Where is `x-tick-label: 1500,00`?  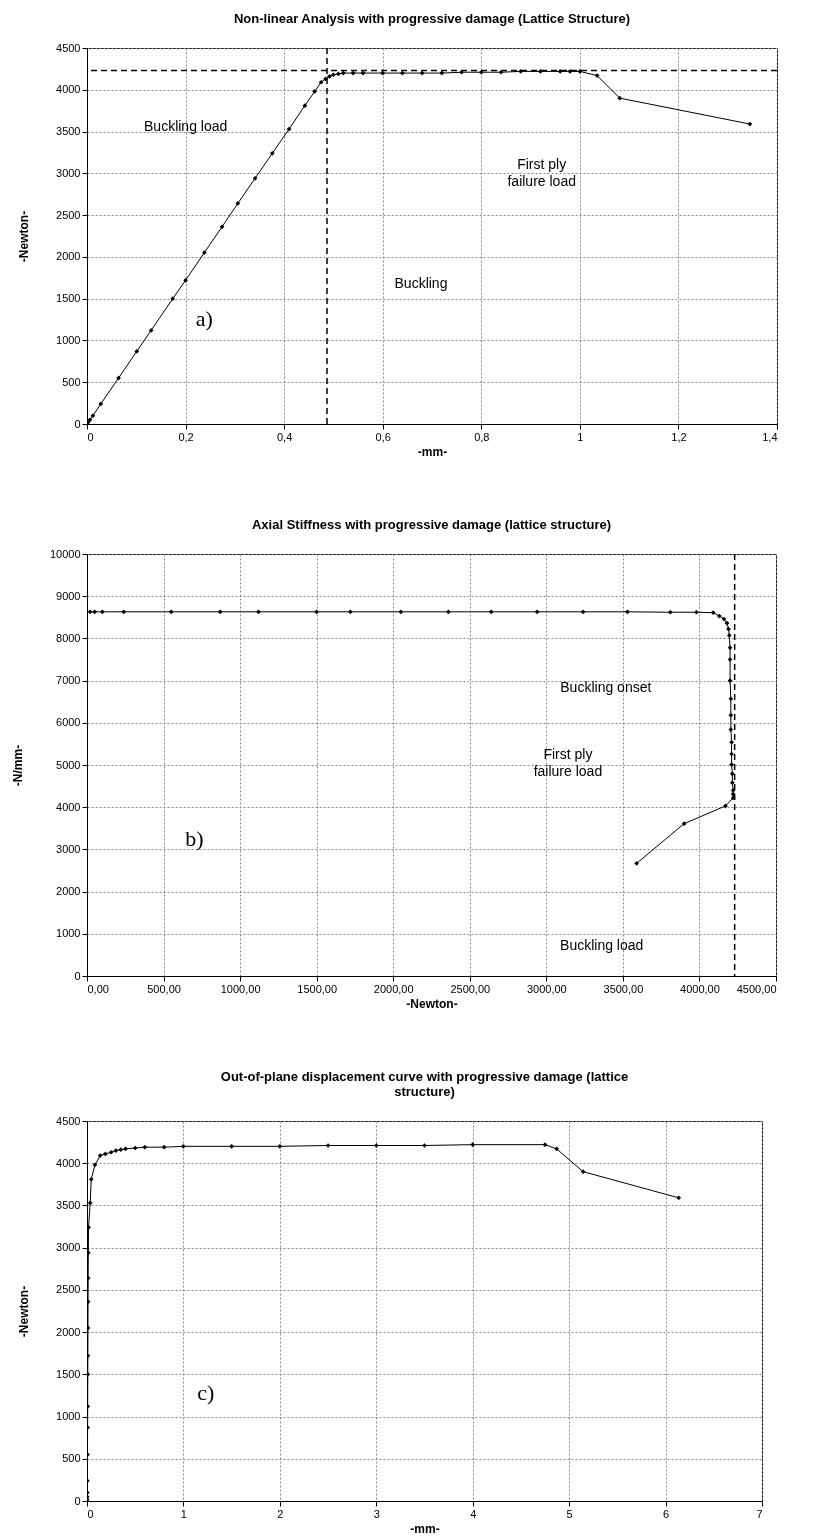 x-tick-label: 1500,00 is located at coordinates (317, 988).